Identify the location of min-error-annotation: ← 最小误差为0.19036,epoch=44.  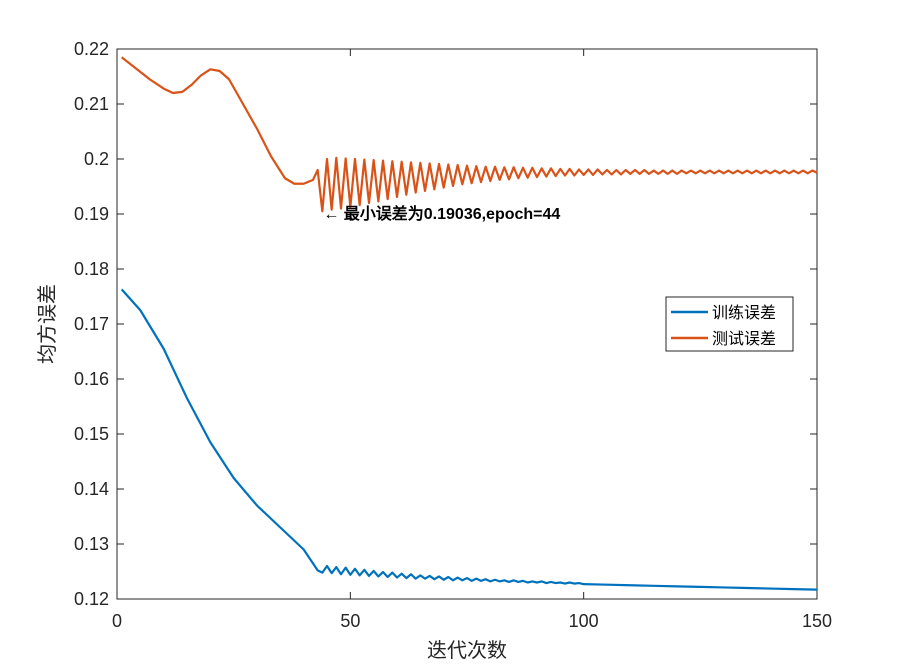
(441, 213).